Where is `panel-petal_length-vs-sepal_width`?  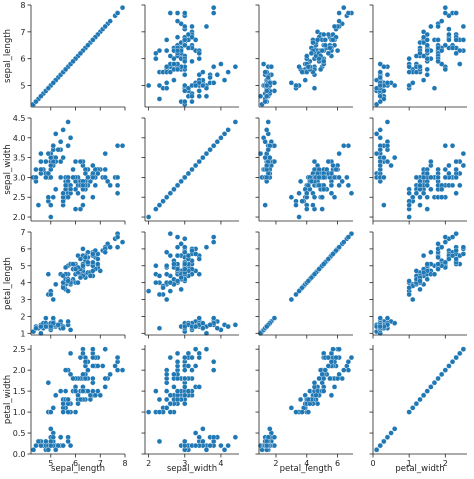
panel-petal_length-vs-sepal_width is located at coordinates (190, 285).